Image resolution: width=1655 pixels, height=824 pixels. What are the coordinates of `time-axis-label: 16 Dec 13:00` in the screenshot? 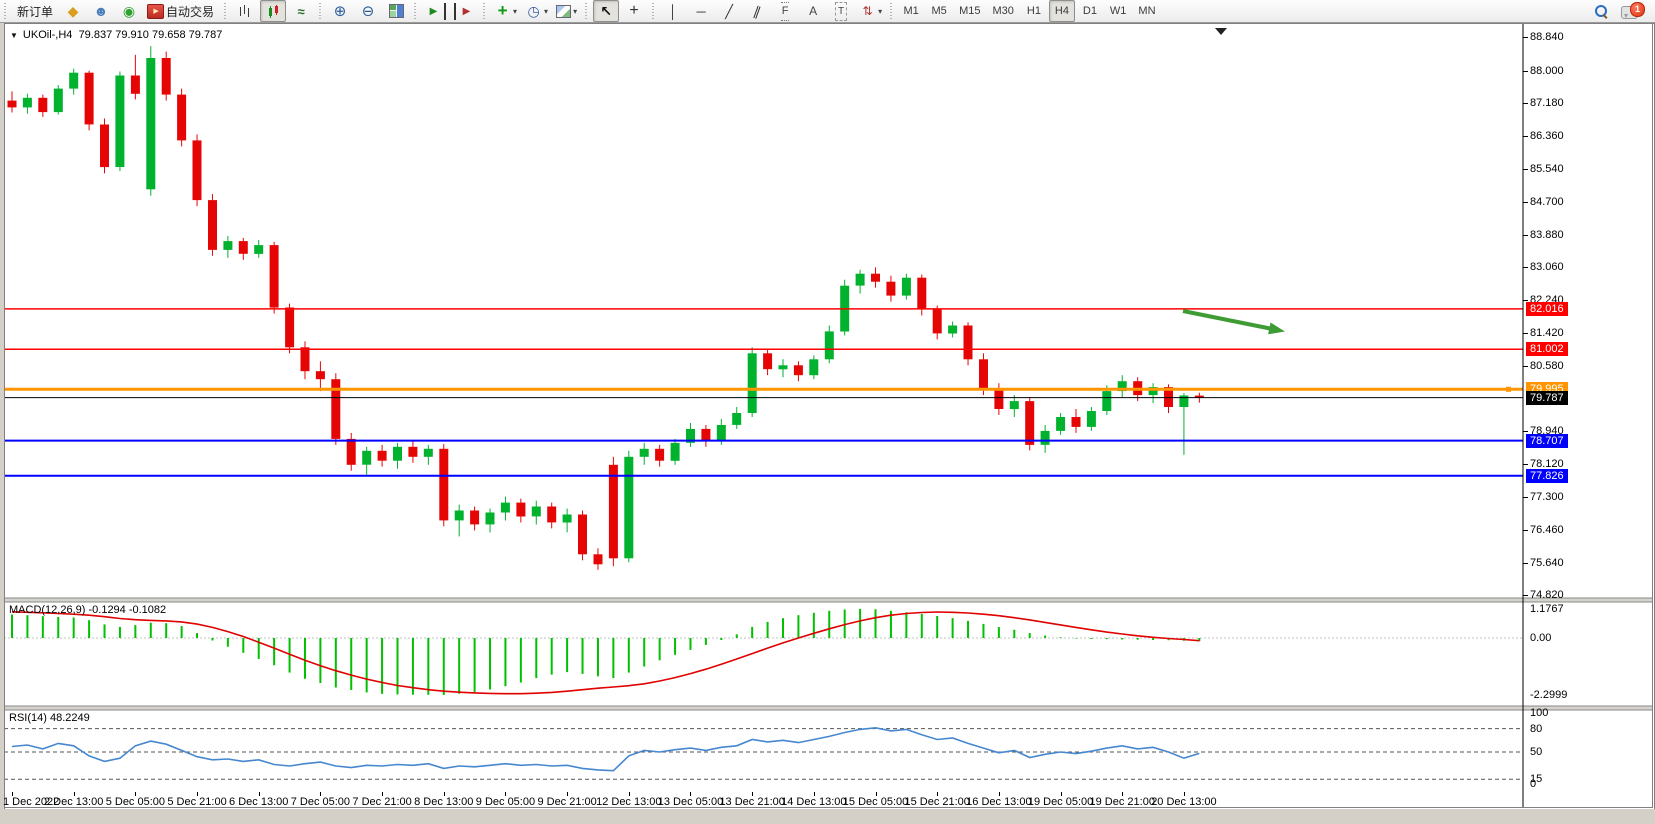 It's located at (999, 802).